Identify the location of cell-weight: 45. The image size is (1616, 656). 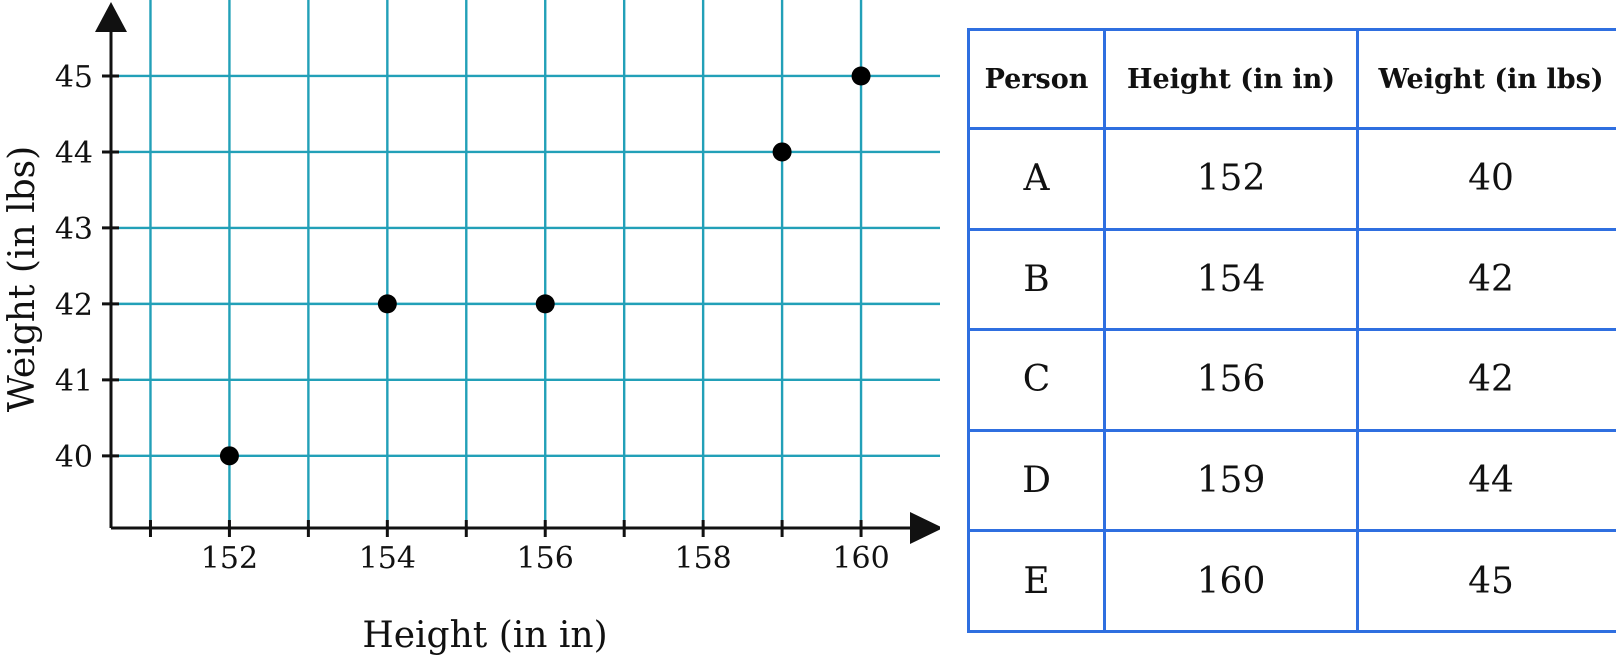
(1486, 581).